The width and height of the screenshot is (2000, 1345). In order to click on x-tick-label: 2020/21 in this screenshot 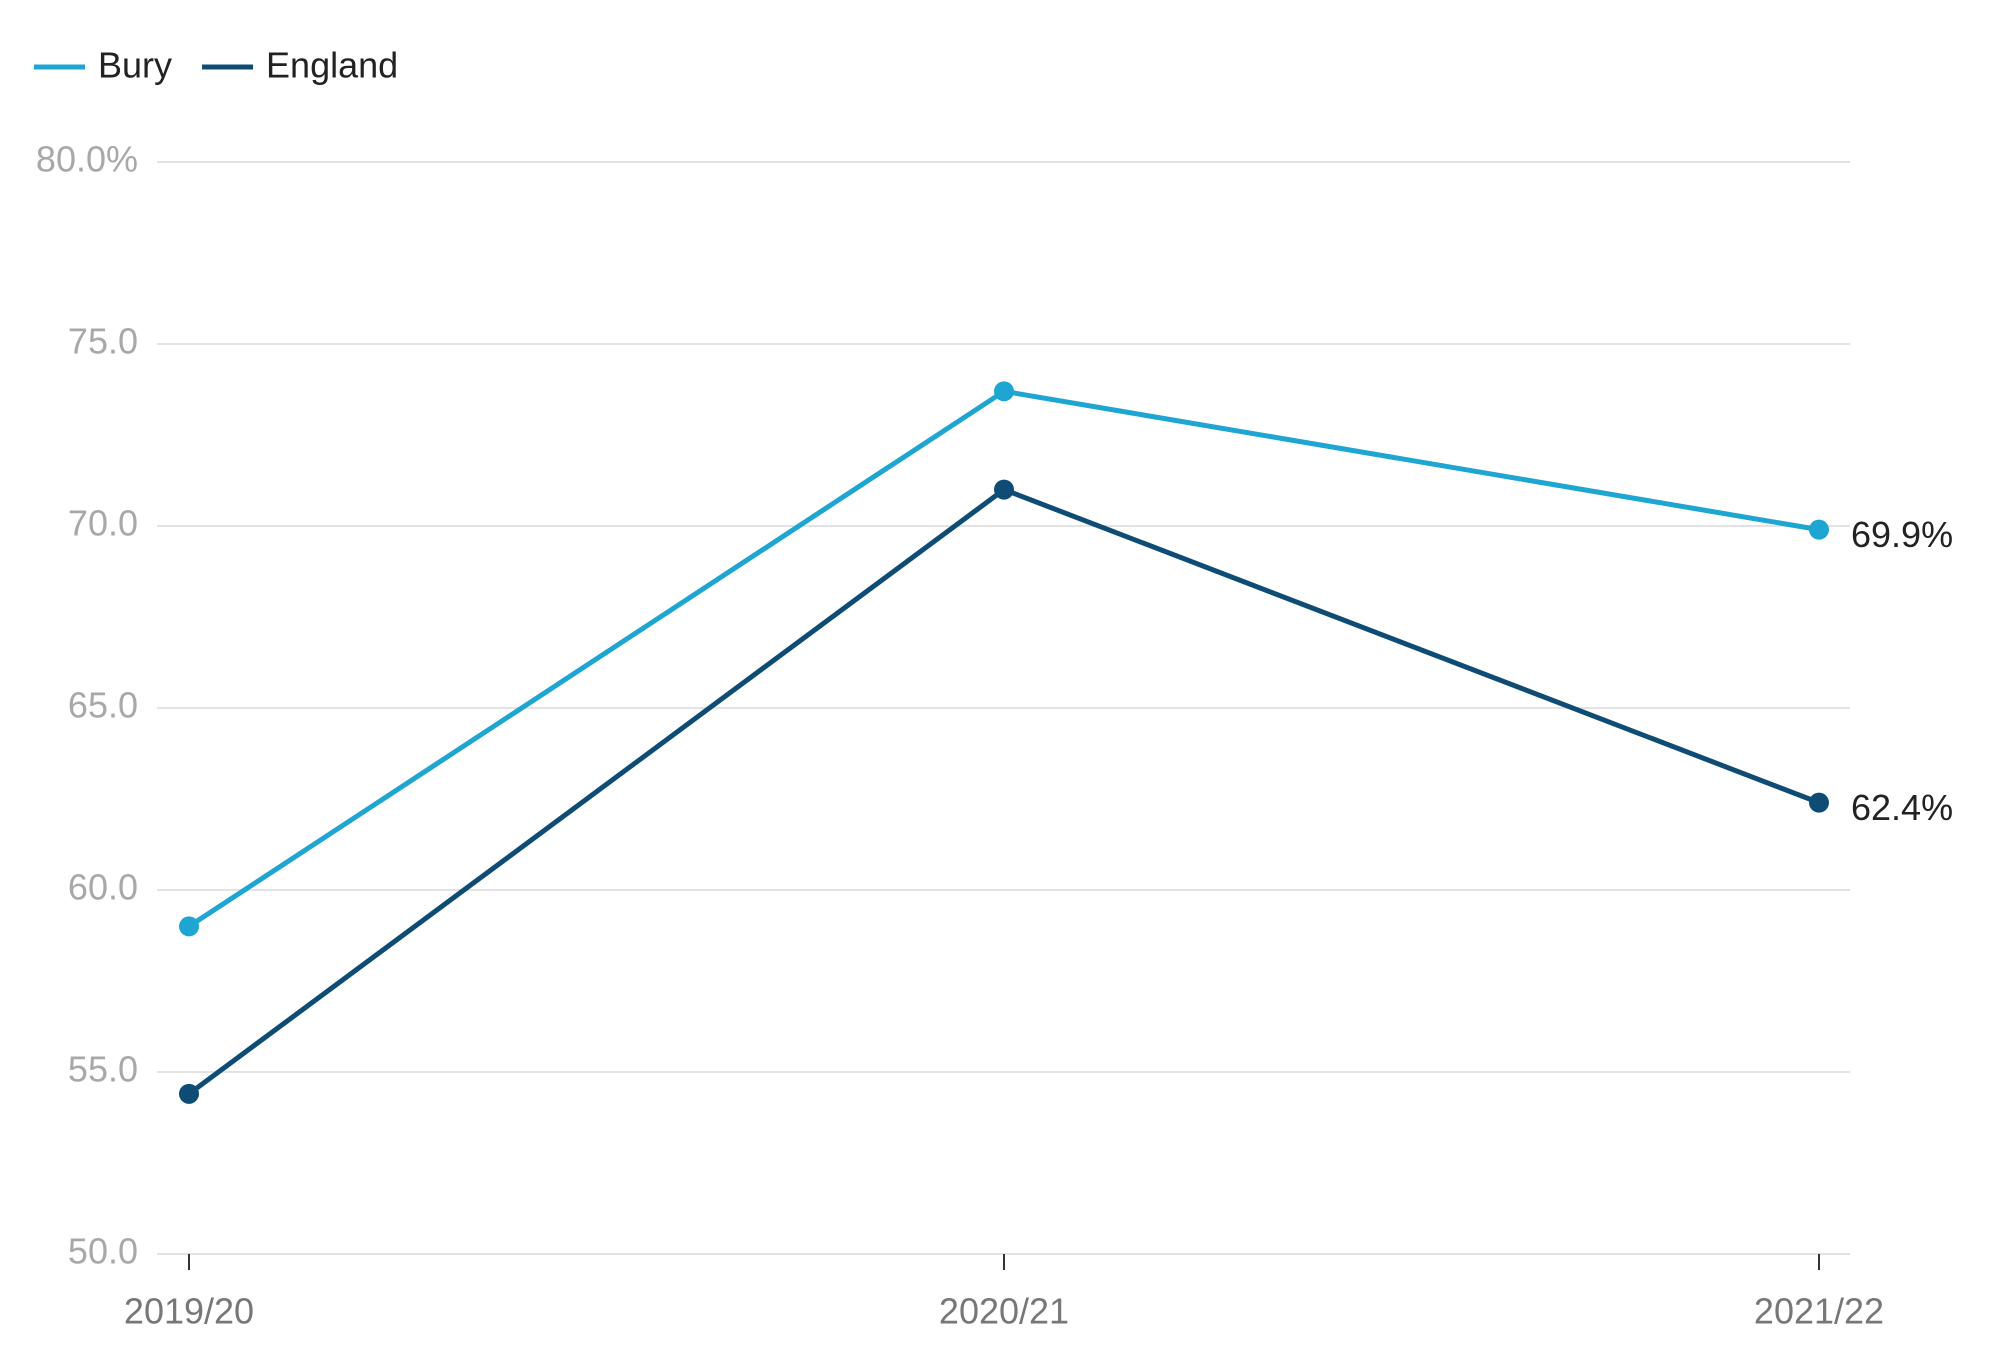, I will do `click(1004, 1311)`.